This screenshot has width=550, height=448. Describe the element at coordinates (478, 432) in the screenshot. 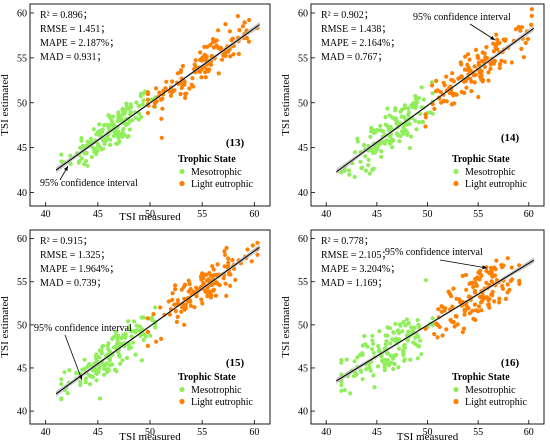

I see `x-tick-label: 55` at that location.